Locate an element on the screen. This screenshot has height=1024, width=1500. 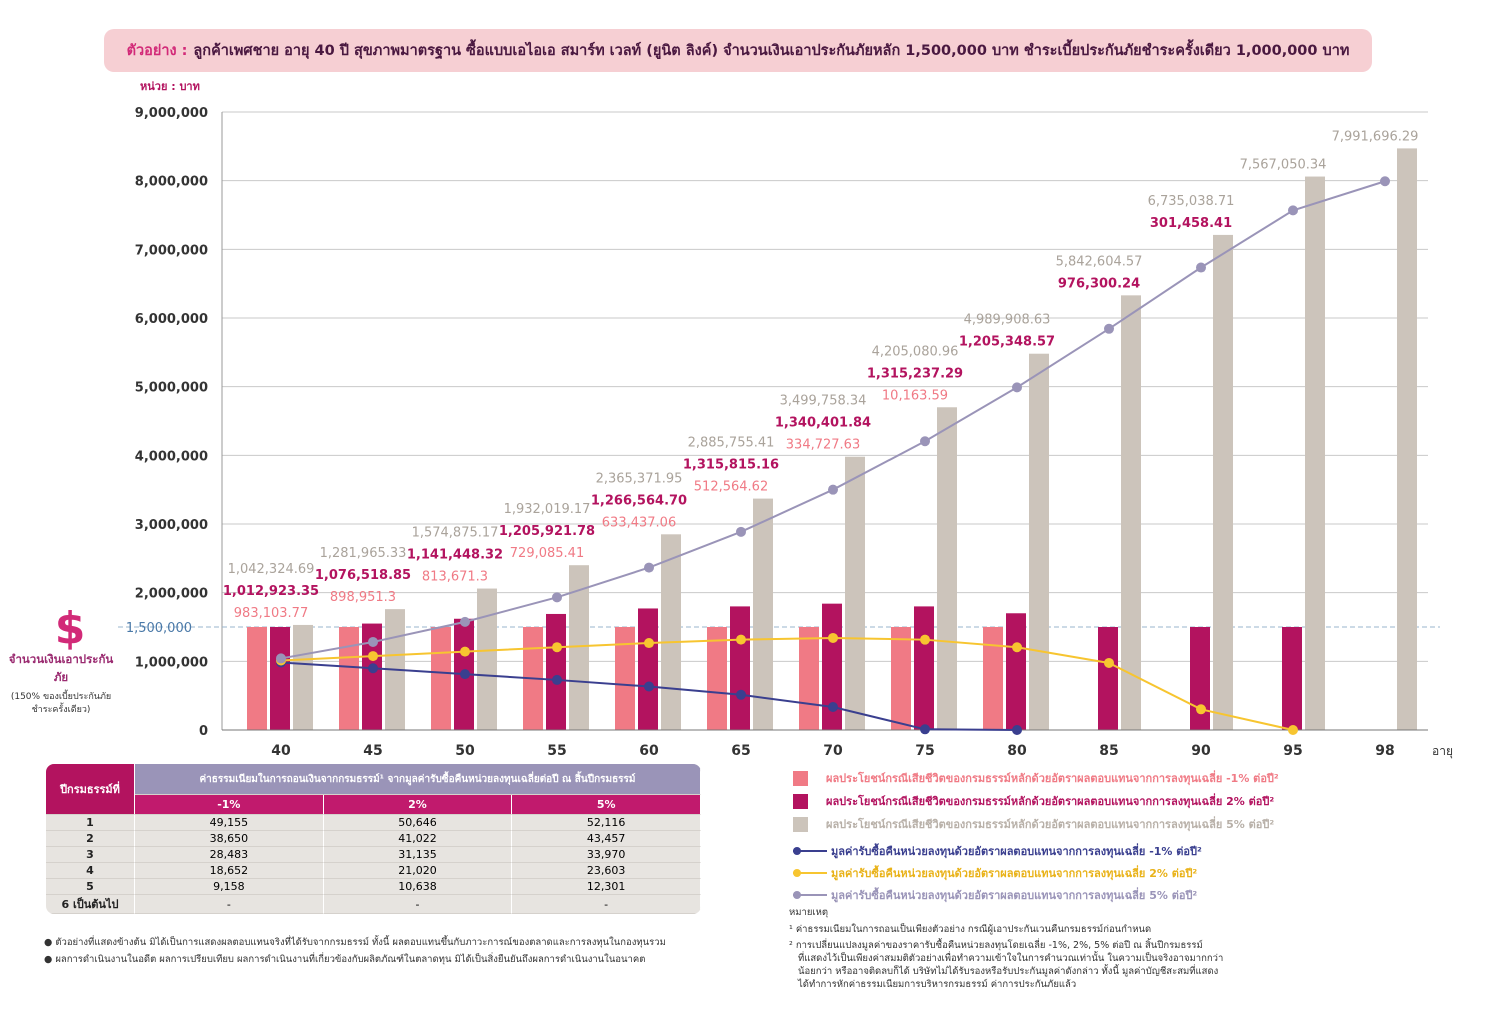
data-label: 3,499,758.34 is located at coordinates (823, 401).